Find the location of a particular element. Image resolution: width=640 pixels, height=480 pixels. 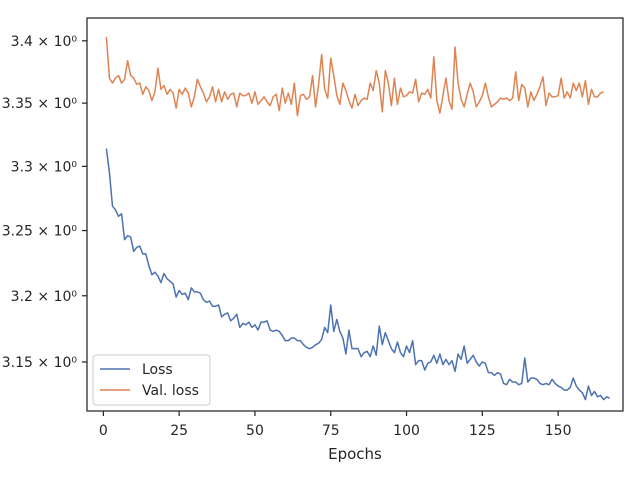

x-tick-label: 50 is located at coordinates (255, 431).